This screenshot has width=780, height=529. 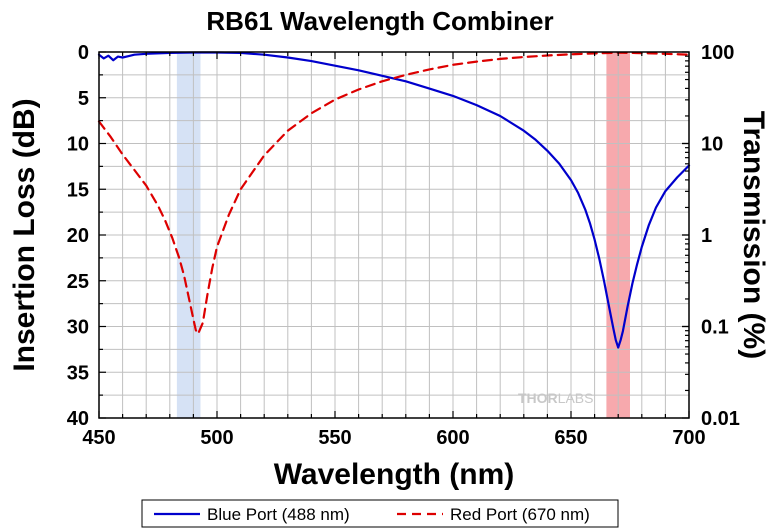 What do you see at coordinates (78, 145) in the screenshot?
I see `y-tick-label: 10` at bounding box center [78, 145].